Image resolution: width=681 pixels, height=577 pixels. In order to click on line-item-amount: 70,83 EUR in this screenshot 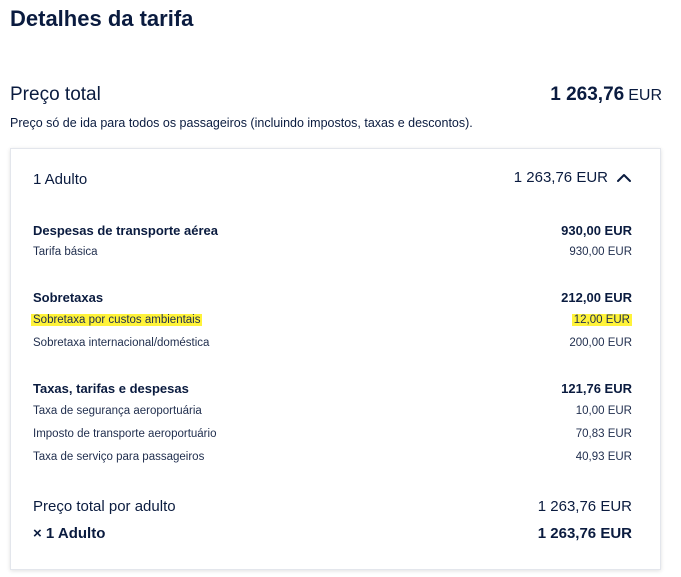, I will do `click(603, 434)`.